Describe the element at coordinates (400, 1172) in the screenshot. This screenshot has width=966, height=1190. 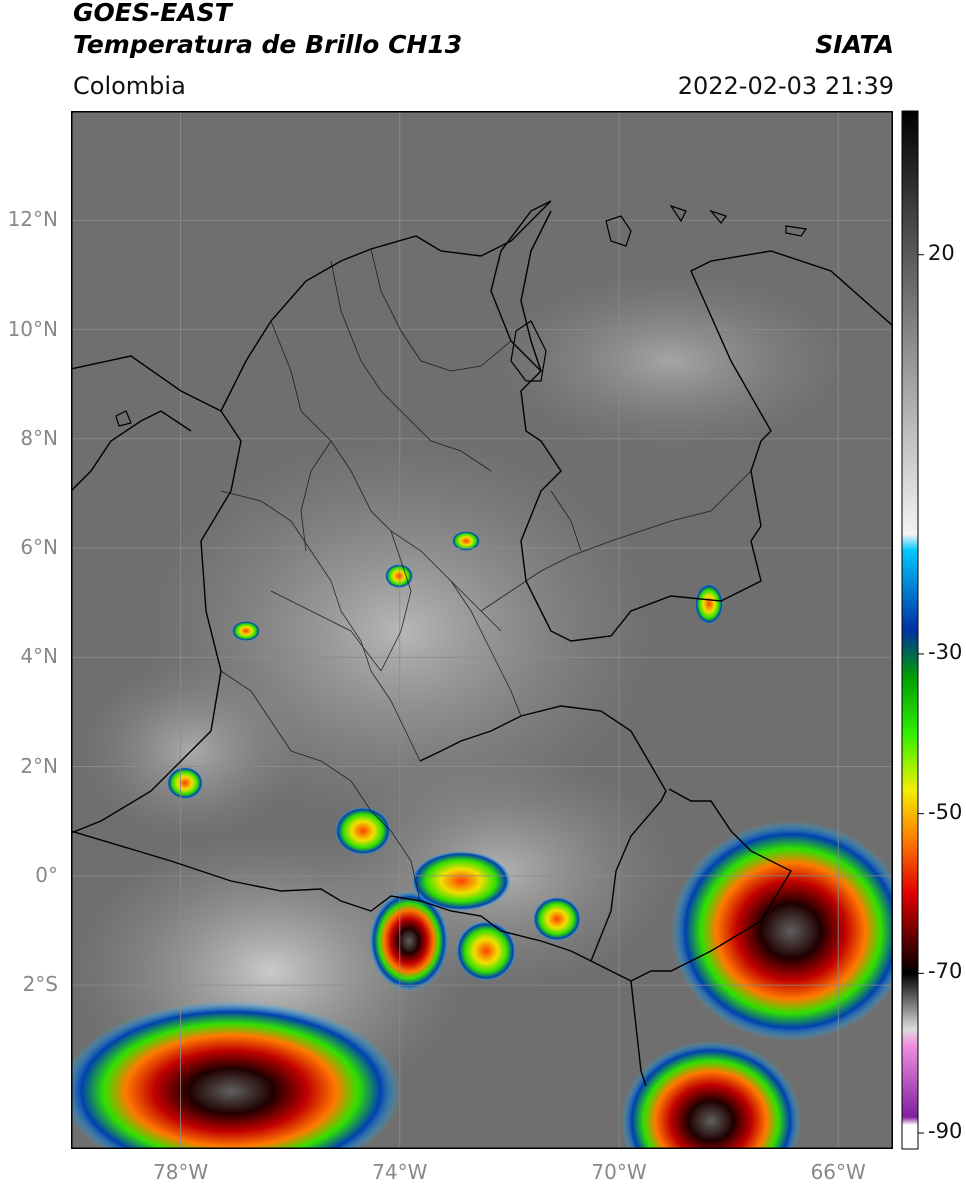
I see `lon-tick-label: 74°W` at that location.